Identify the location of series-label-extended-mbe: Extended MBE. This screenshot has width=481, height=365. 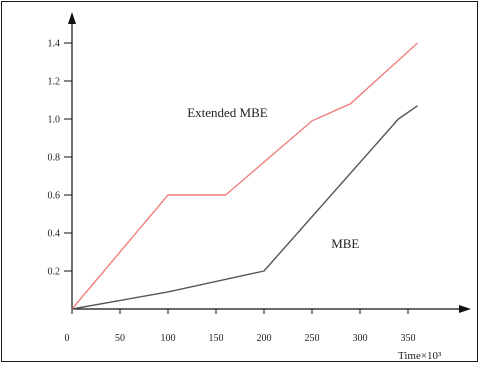
(227, 112).